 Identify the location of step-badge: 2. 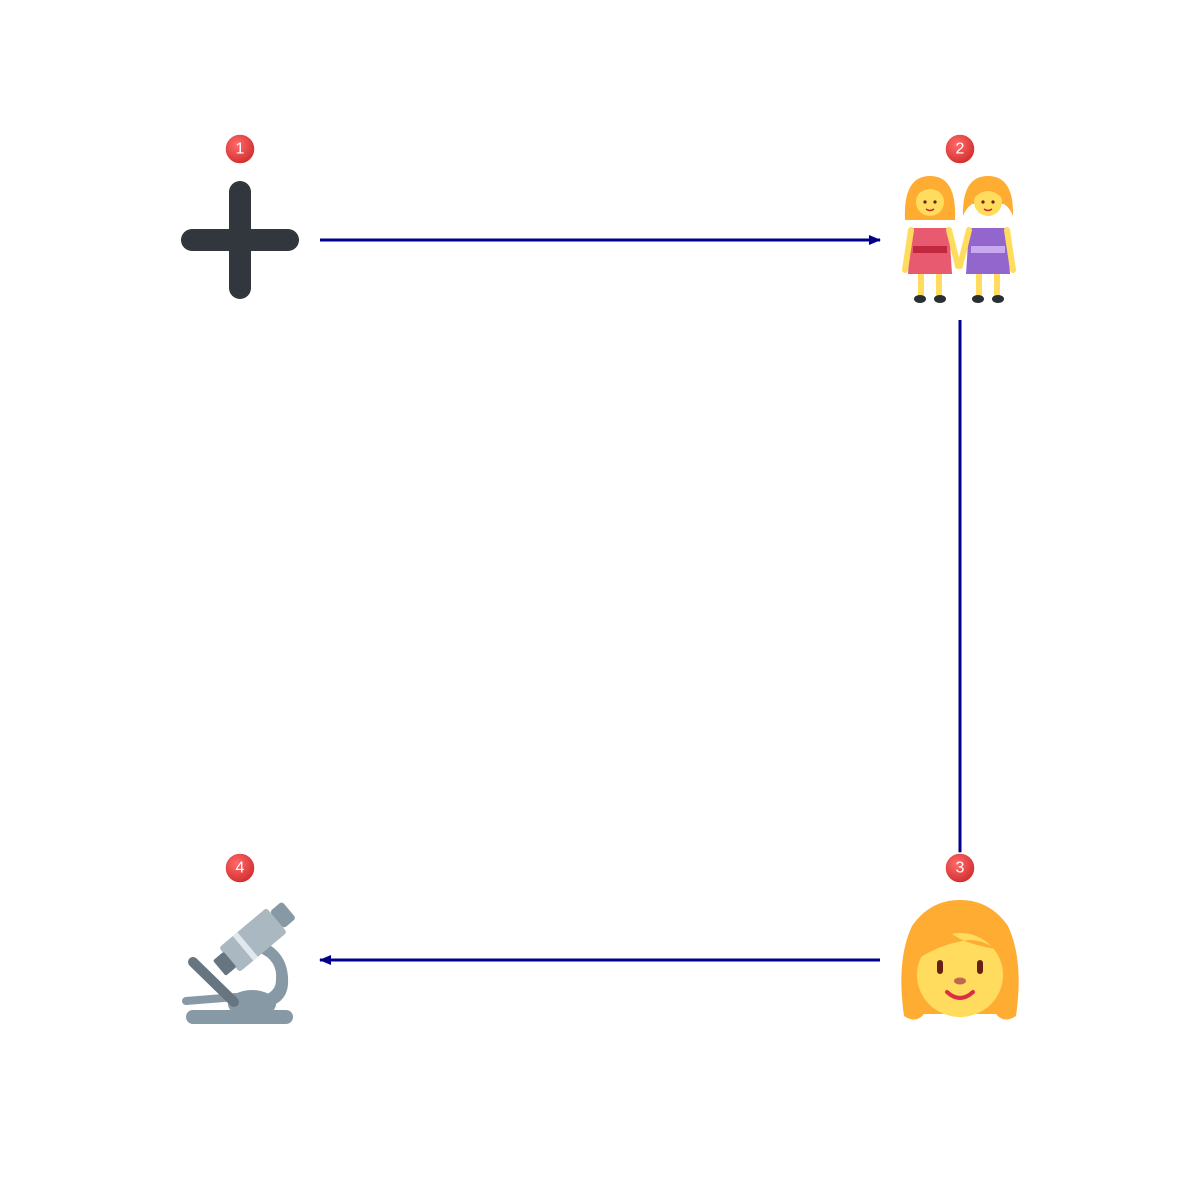
(960, 149).